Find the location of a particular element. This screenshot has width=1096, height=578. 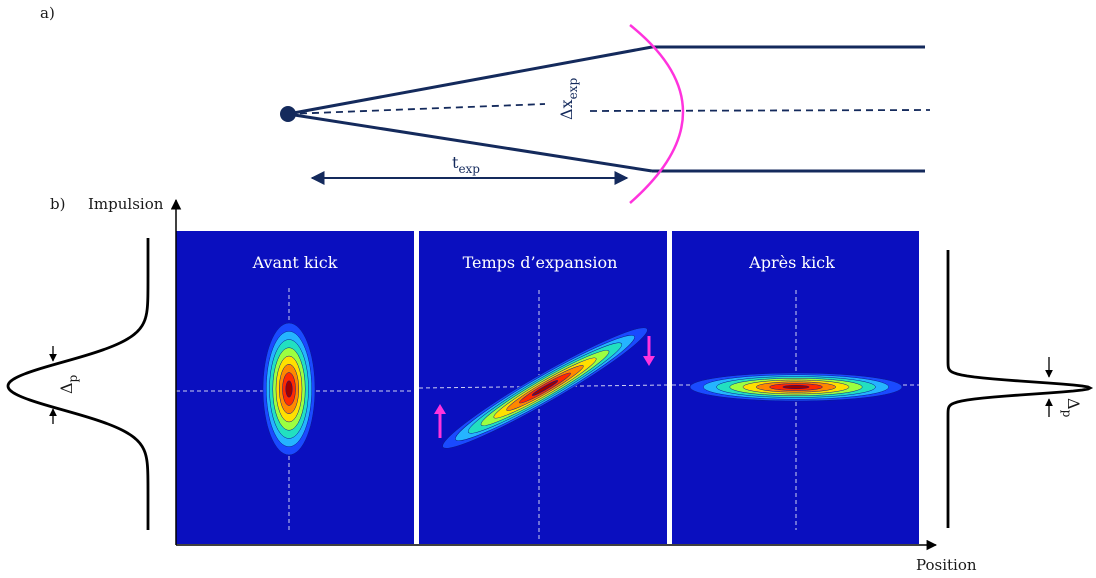

t-exp-label: texp is located at coordinates (466, 164).